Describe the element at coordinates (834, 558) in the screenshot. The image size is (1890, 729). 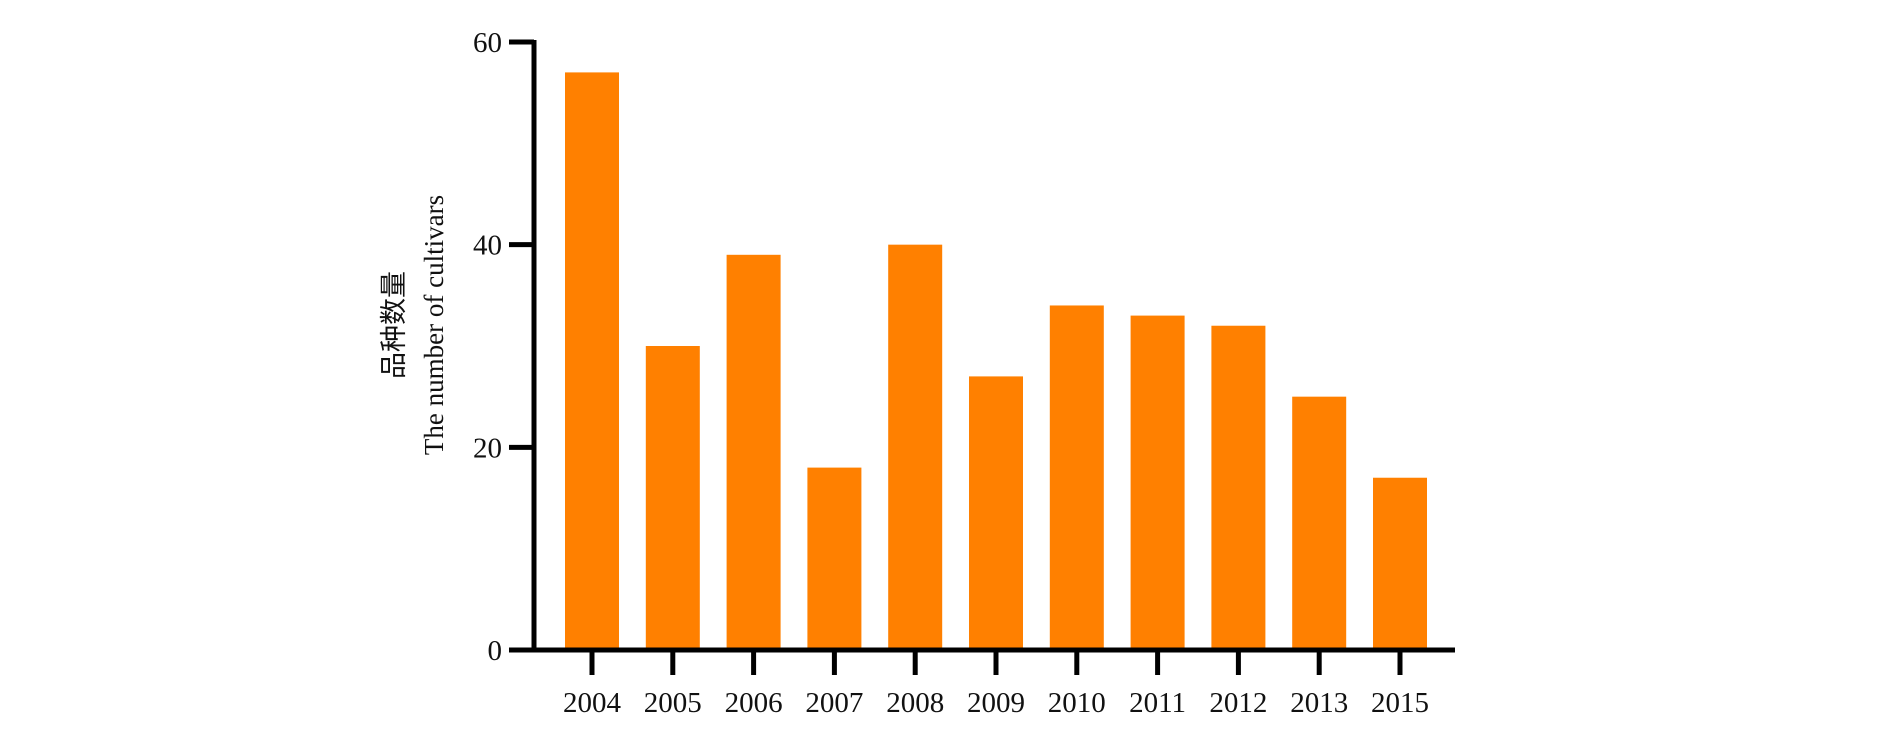
I see `bar-2007` at that location.